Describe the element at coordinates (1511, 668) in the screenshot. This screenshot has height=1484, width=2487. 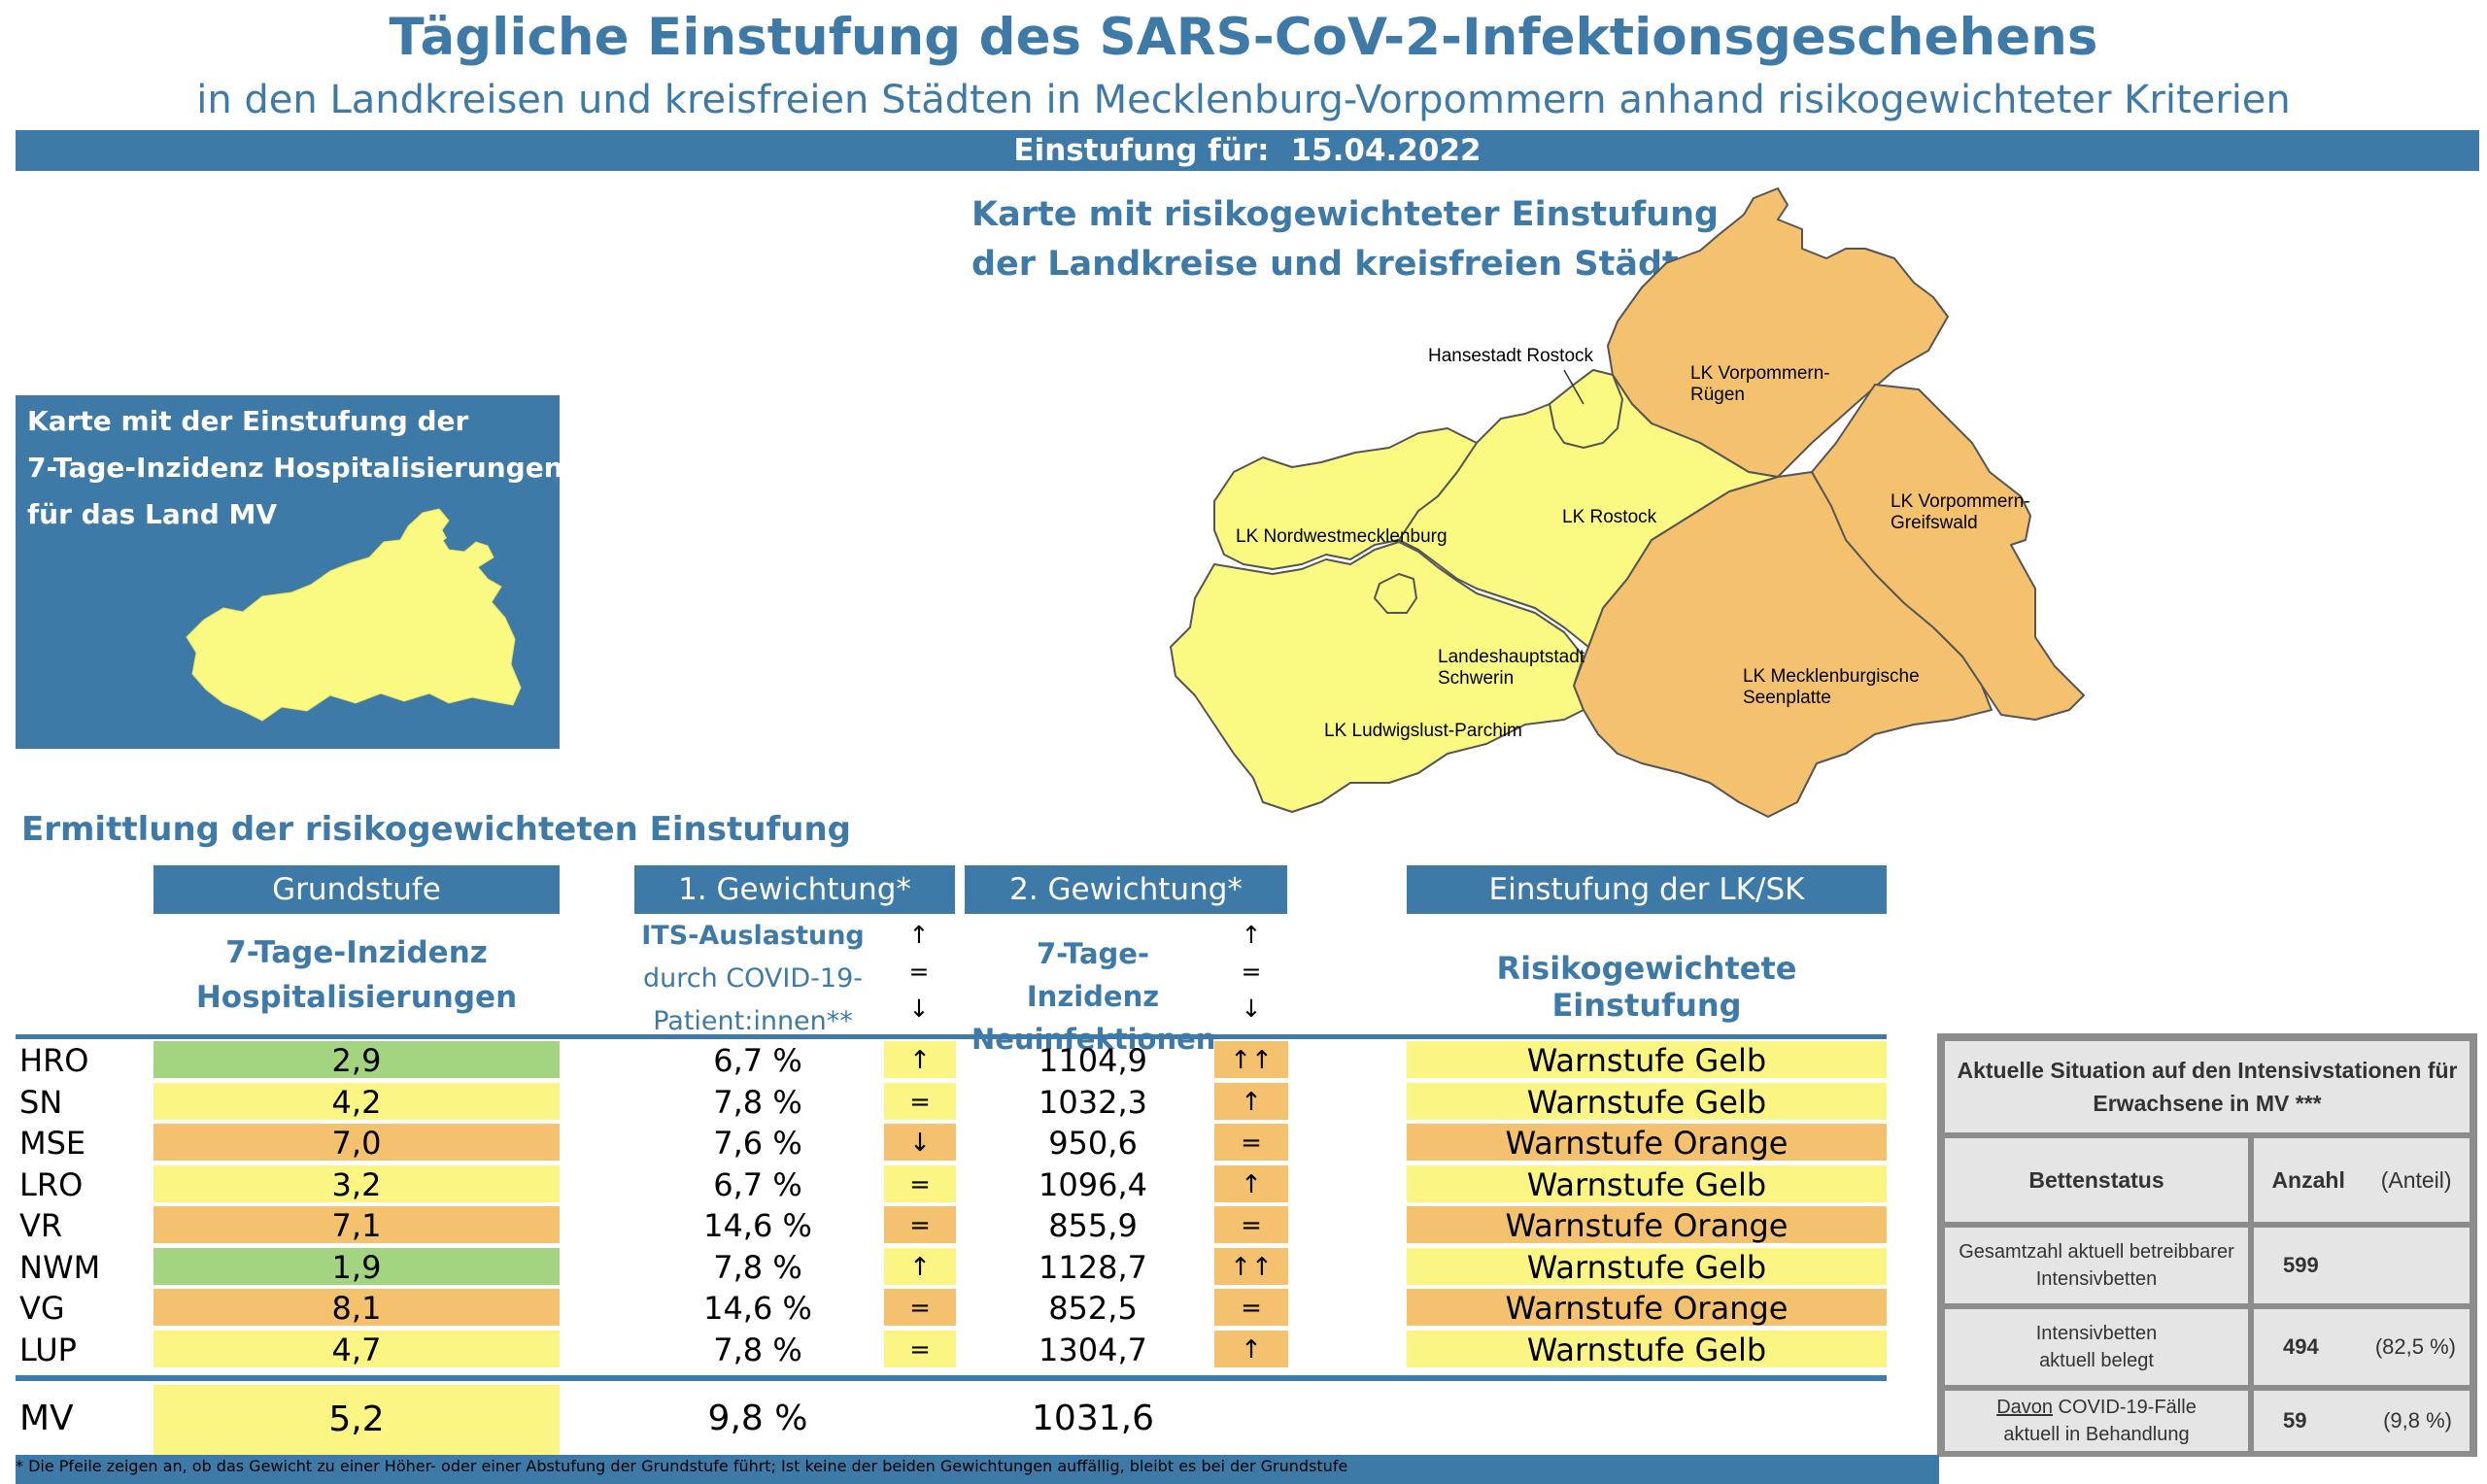
I see `map-label-sn: Landeshauptstadt Schwerin` at that location.